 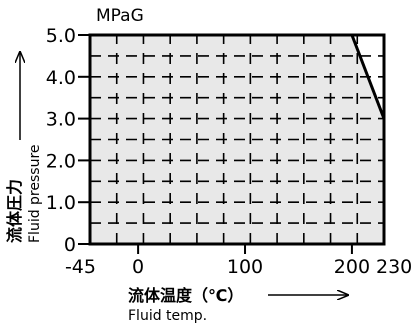 What do you see at coordinates (394, 267) in the screenshot?
I see `x-tick-label: 230` at bounding box center [394, 267].